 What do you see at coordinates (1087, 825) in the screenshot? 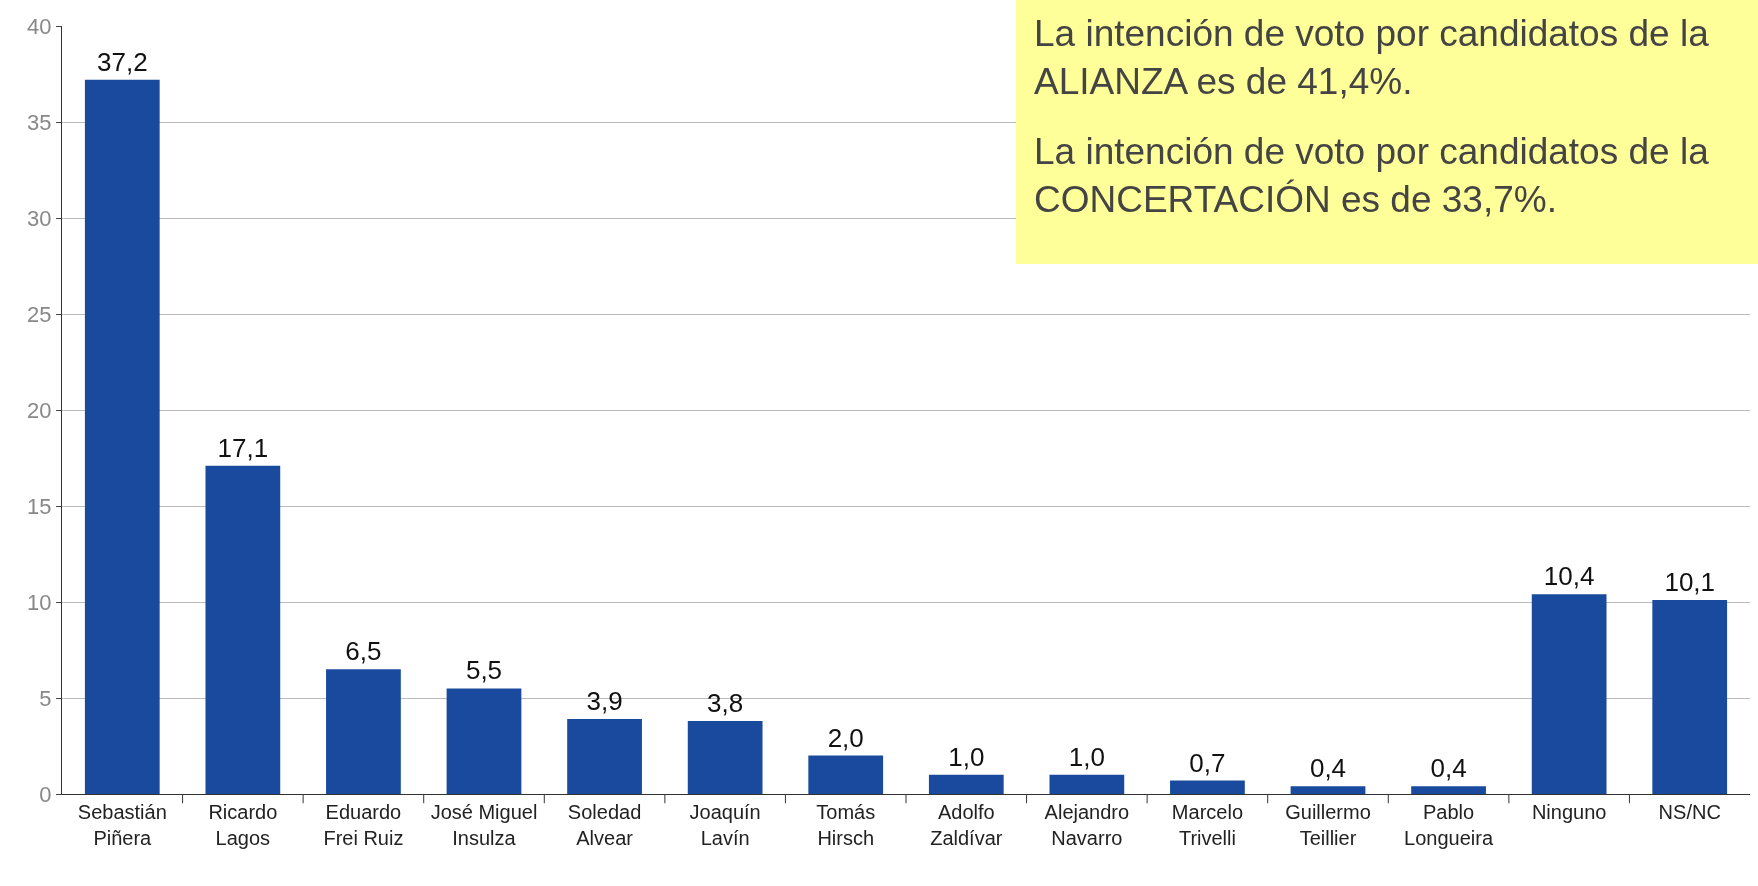
I see `x-tick-label: Alejandro Navarro` at bounding box center [1087, 825].